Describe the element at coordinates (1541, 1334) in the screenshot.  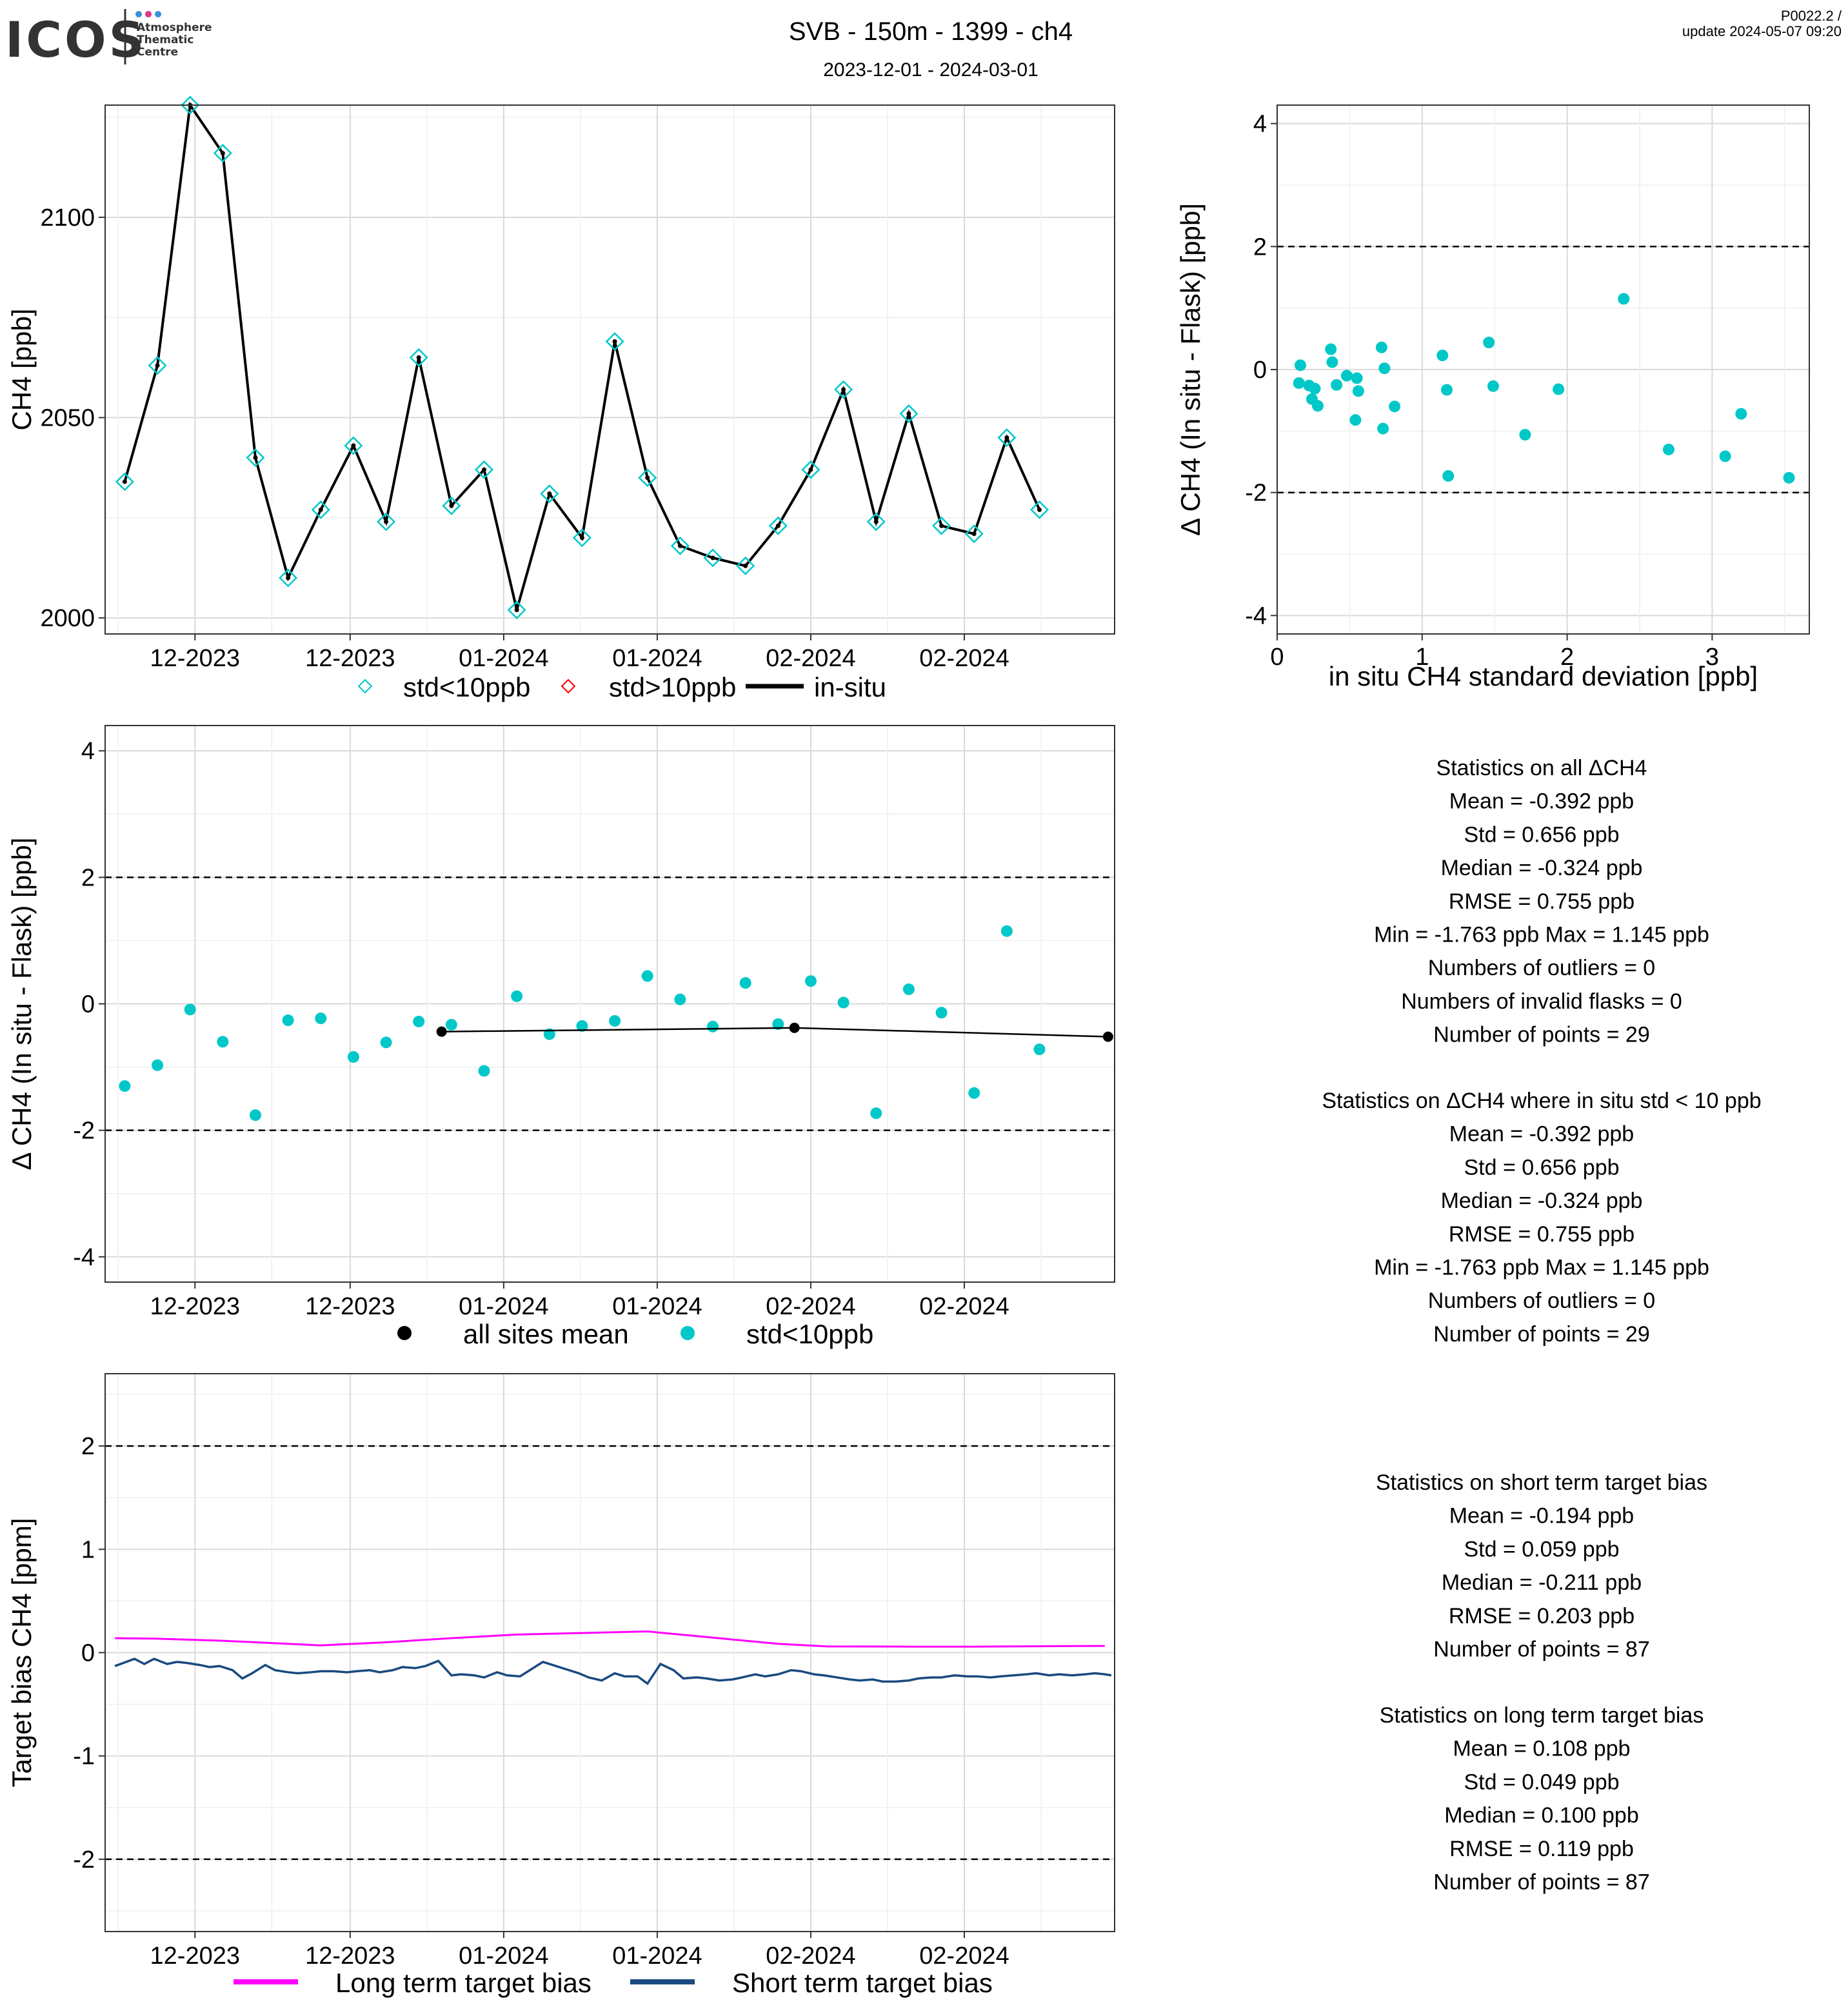
I see `stats-line: Number of points = 29` at that location.